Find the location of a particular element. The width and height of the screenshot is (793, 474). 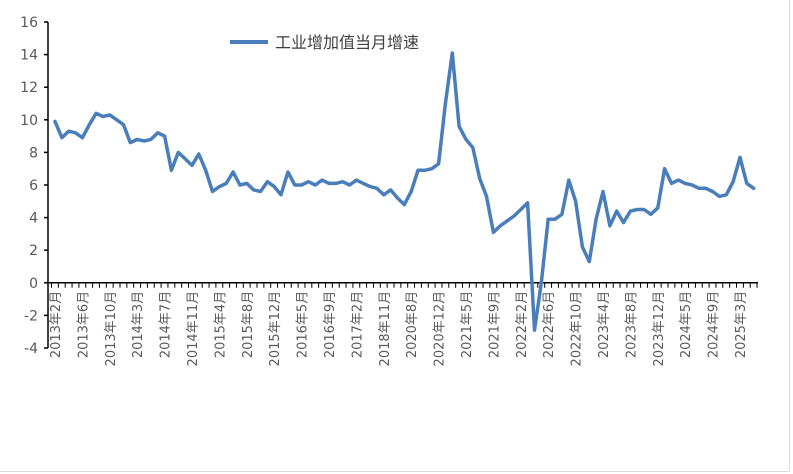

y-tick-label: 12 is located at coordinates (29, 88).